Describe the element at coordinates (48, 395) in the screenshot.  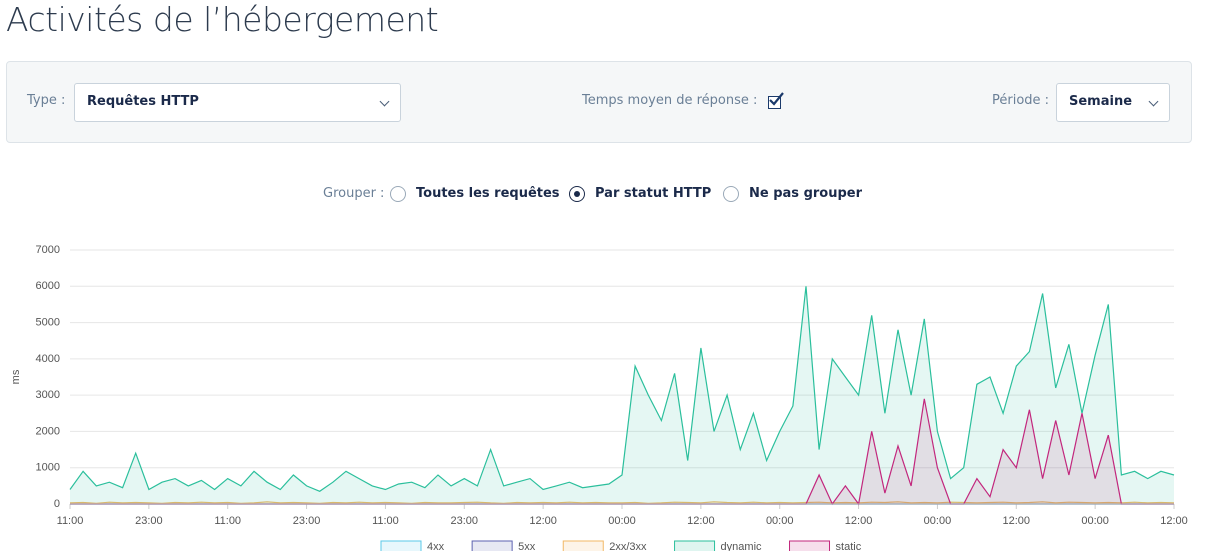
I see `y-tick-label: 3000` at that location.